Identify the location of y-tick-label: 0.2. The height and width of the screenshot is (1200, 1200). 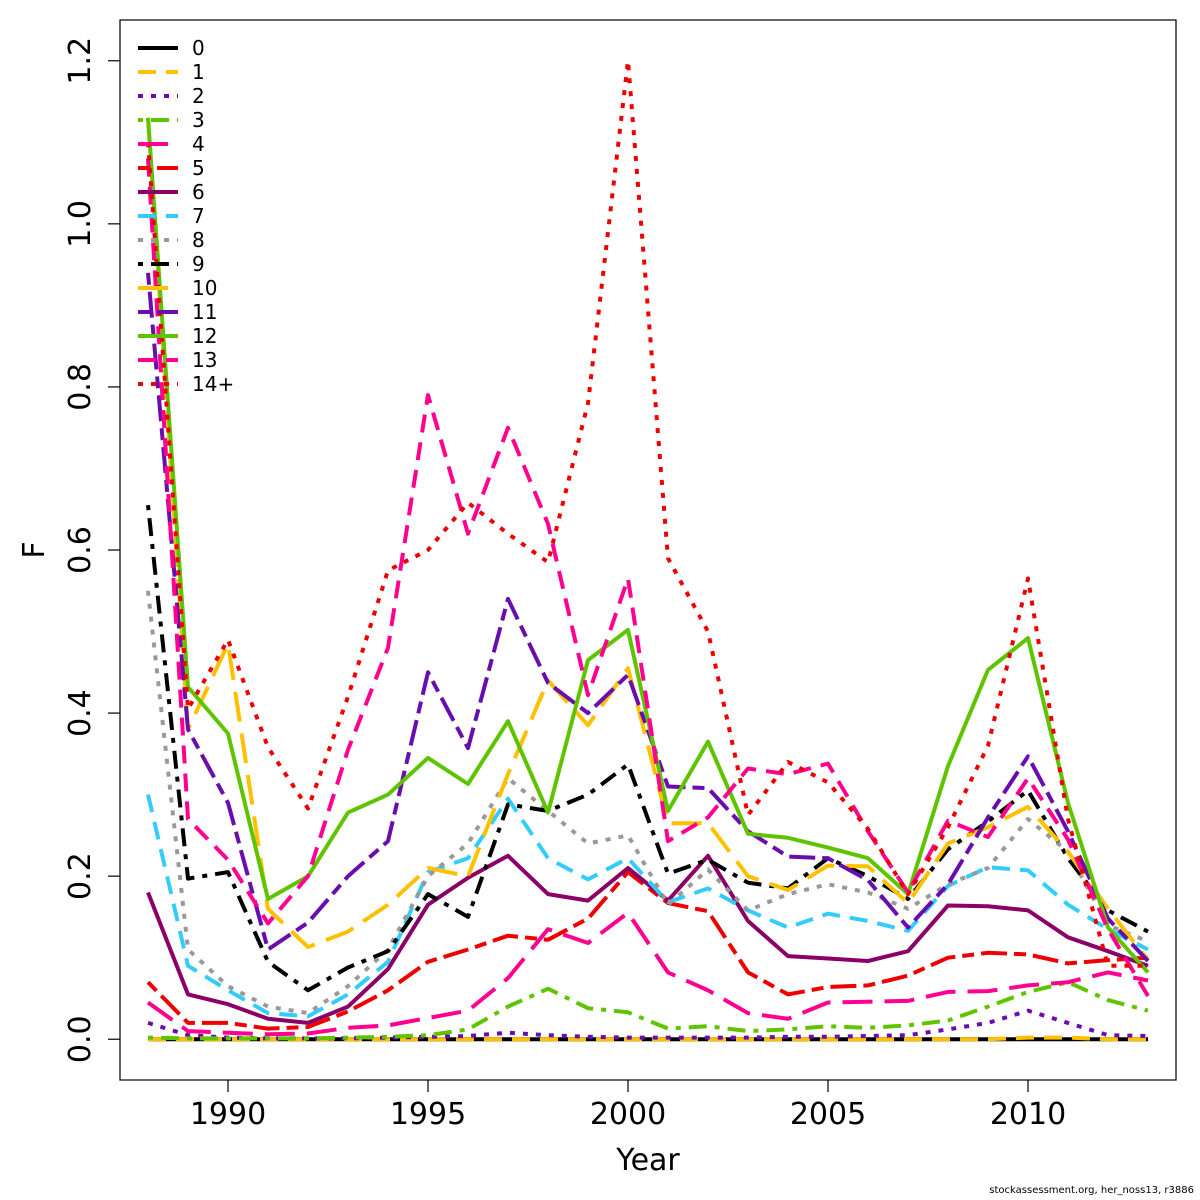
(80, 876).